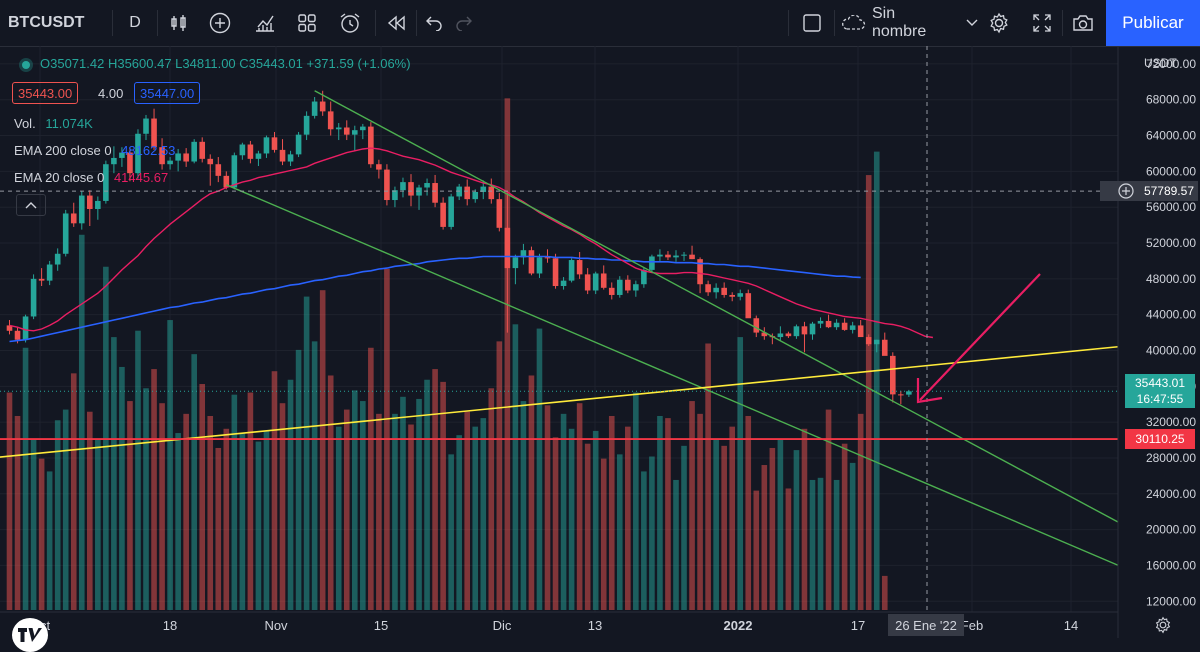 Image resolution: width=1200 pixels, height=652 pixels. What do you see at coordinates (276, 625) in the screenshot?
I see `time-tick: Nov` at bounding box center [276, 625].